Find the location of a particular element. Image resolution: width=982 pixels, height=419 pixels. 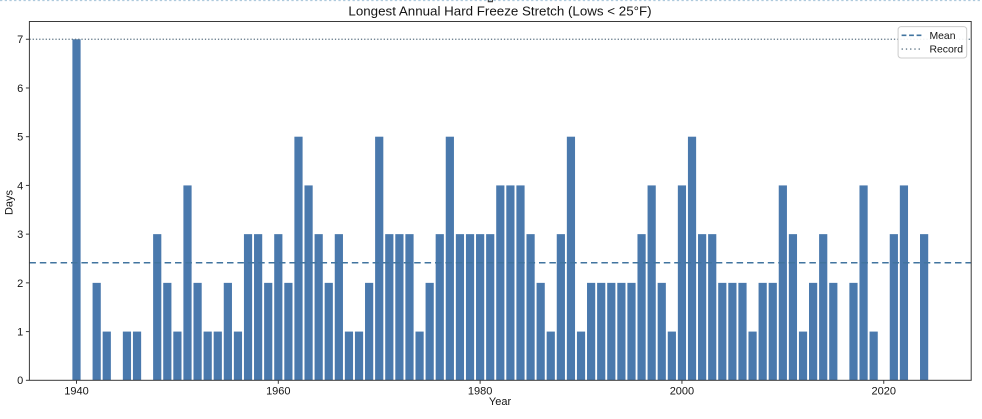

svg-text: Year is located at coordinates (500, 402).